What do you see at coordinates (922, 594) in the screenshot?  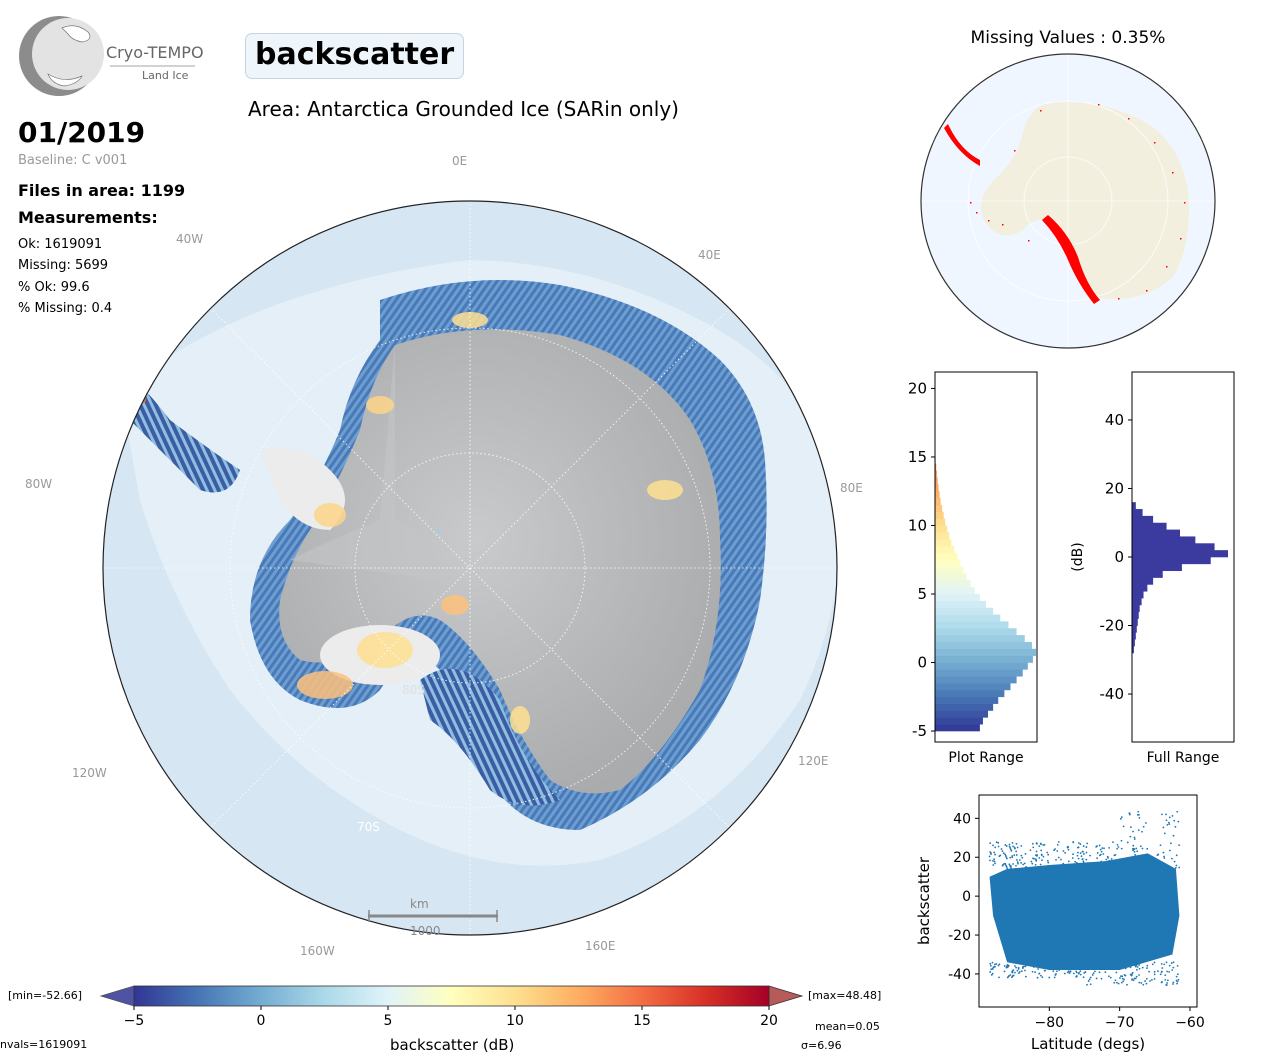 I see `y-tick-label: 5` at bounding box center [922, 594].